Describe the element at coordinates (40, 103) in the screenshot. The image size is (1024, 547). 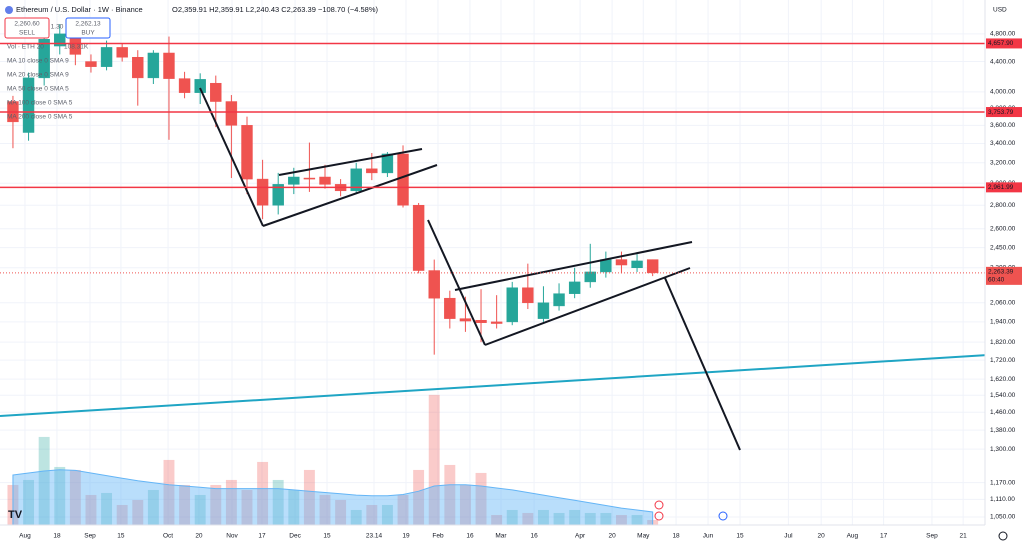
I see `indicator-label: MA 100 close 0 SMA 5` at that location.